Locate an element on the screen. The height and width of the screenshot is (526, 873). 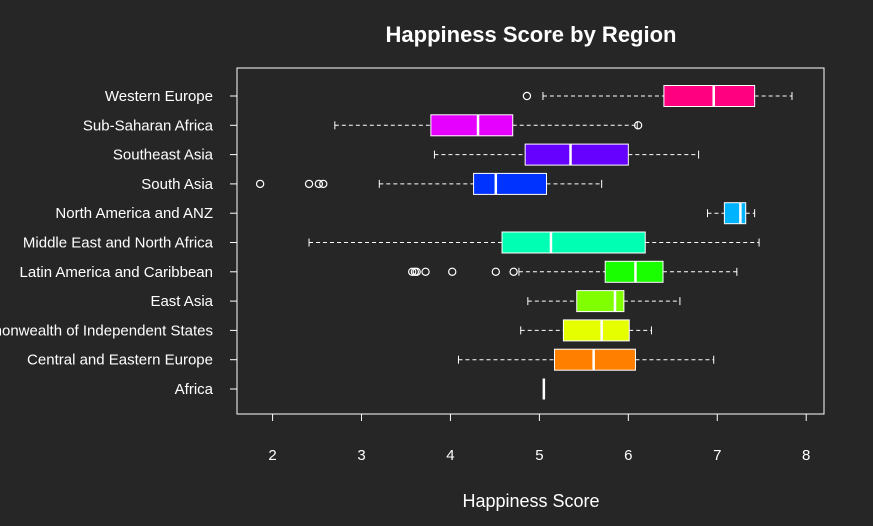
category-label: Sub-Saharan Africa is located at coordinates (148, 125).